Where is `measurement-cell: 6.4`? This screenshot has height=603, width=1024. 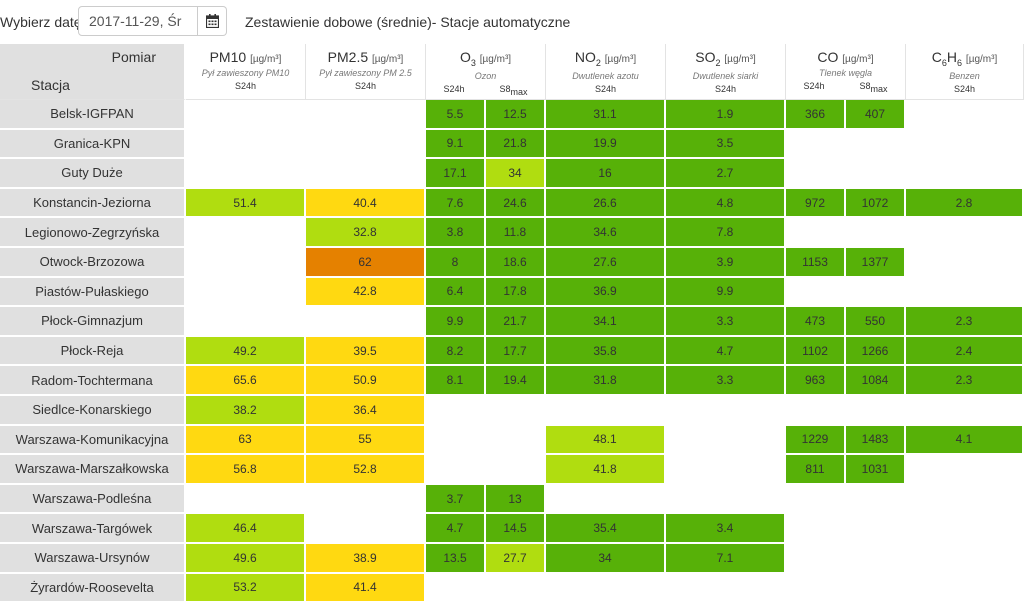 measurement-cell: 6.4 is located at coordinates (456, 292).